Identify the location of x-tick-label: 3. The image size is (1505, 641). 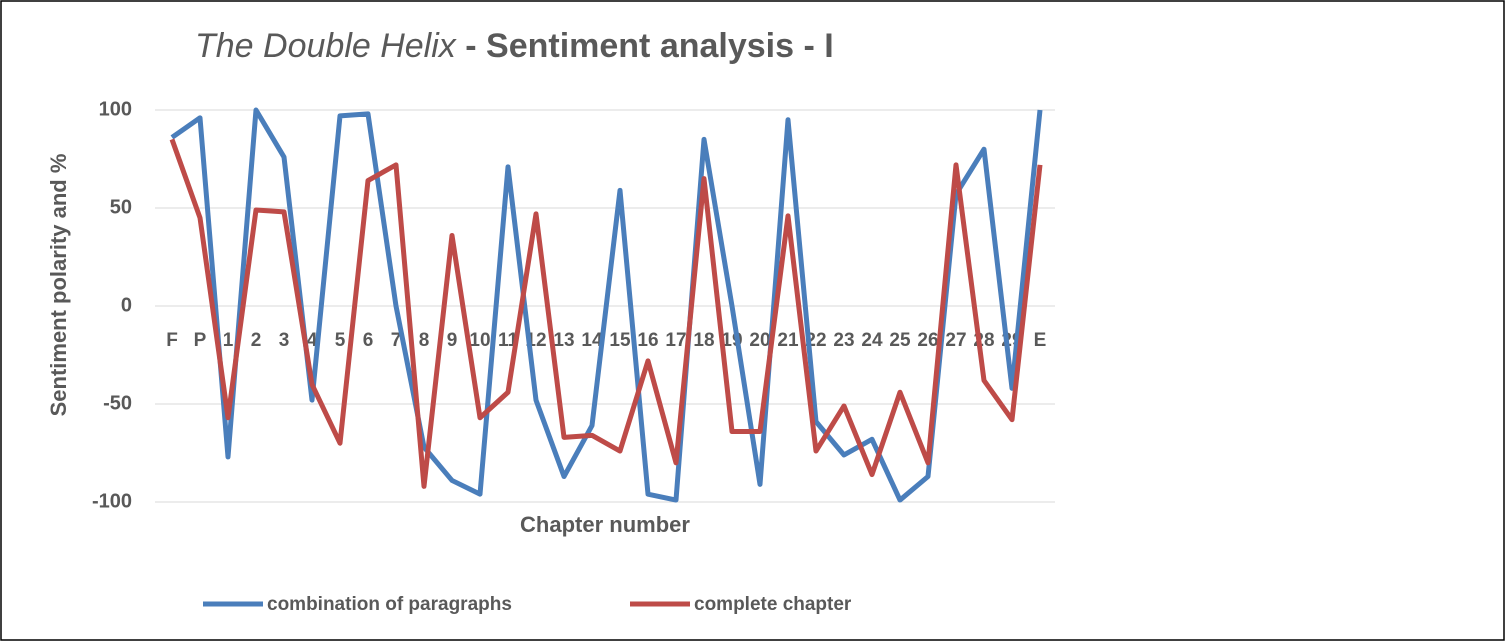
(284, 340).